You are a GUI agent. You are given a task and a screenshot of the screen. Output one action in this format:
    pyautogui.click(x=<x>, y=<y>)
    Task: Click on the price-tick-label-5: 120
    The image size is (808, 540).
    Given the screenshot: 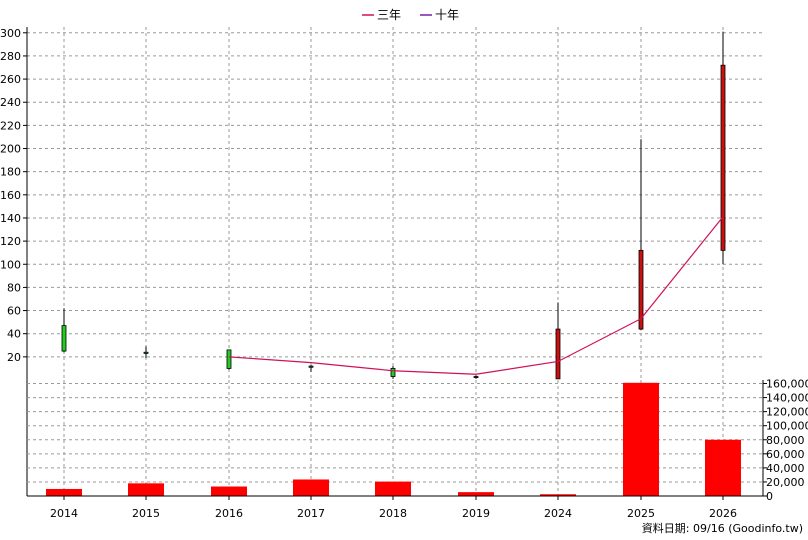 What is the action you would take?
    pyautogui.click(x=10, y=241)
    